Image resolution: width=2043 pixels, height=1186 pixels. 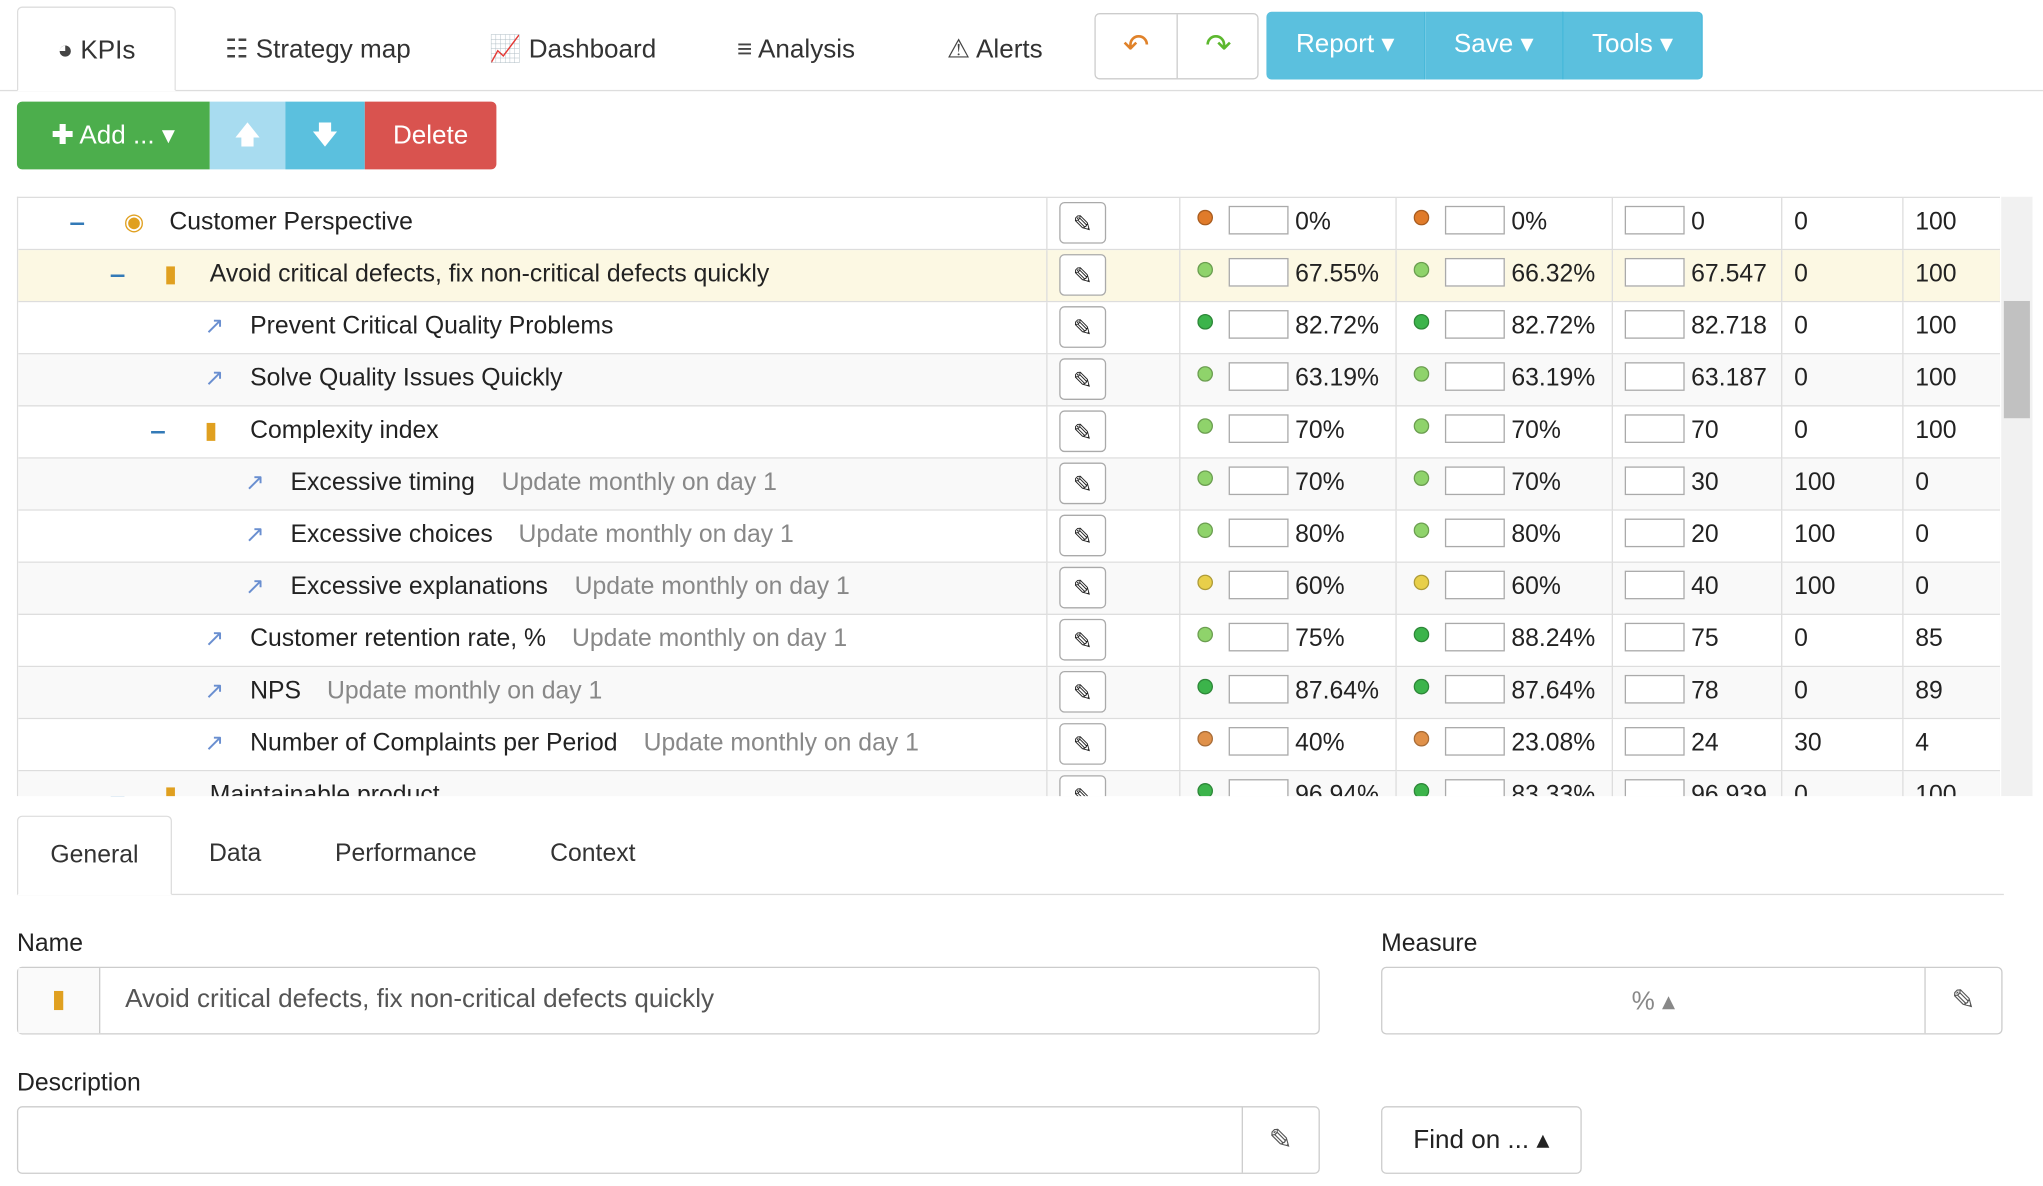 What do you see at coordinates (1962, 1001) in the screenshot?
I see `measure-edit: ✎` at bounding box center [1962, 1001].